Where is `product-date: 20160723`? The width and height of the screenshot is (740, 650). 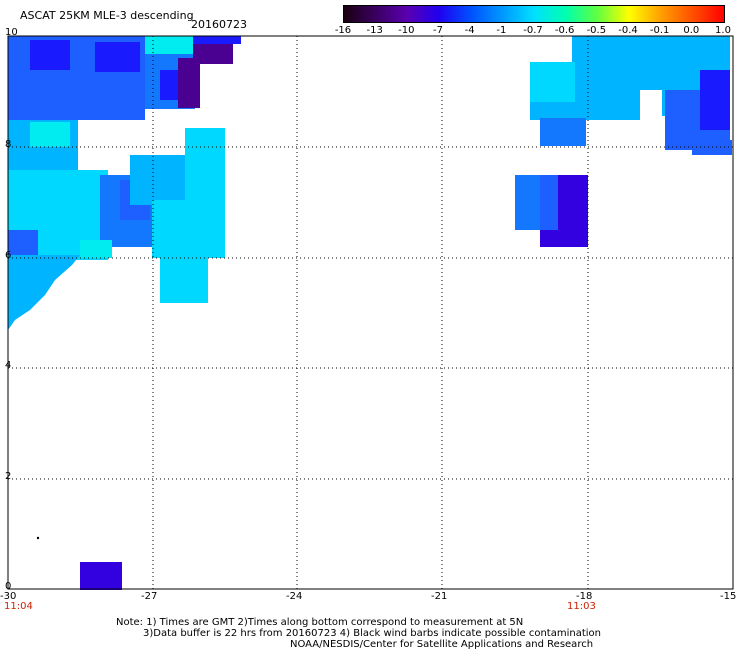
product-date: 20160723 is located at coordinates (219, 24).